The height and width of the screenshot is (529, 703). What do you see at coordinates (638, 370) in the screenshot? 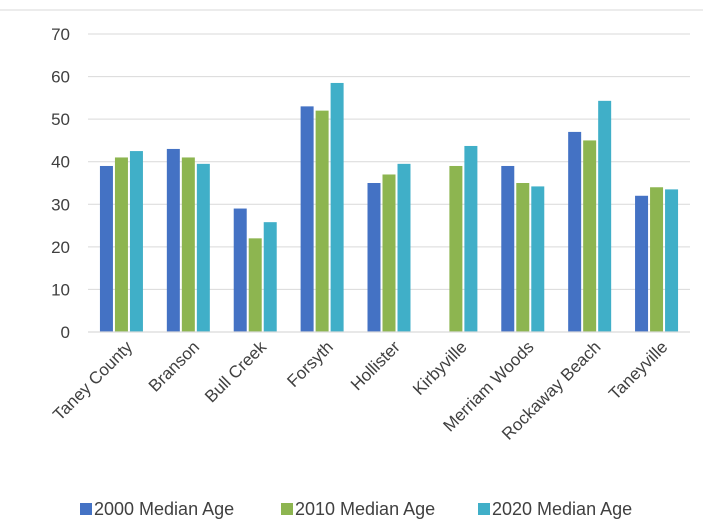
I see `x-category-label: Taneyville` at bounding box center [638, 370].